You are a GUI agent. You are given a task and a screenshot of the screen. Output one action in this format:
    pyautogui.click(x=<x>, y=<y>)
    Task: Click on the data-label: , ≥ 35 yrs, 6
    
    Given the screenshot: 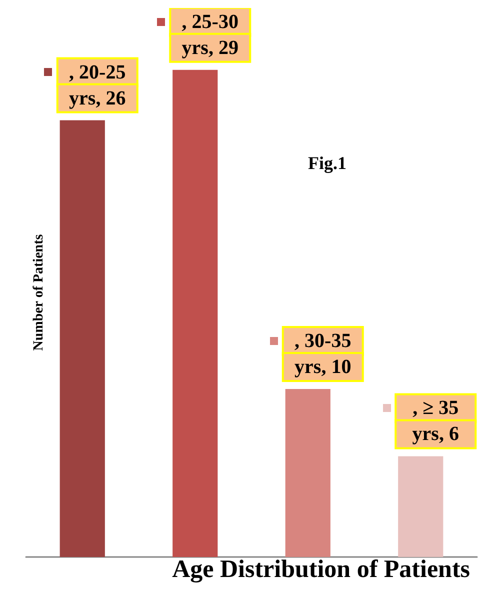 What is the action you would take?
    pyautogui.click(x=435, y=421)
    